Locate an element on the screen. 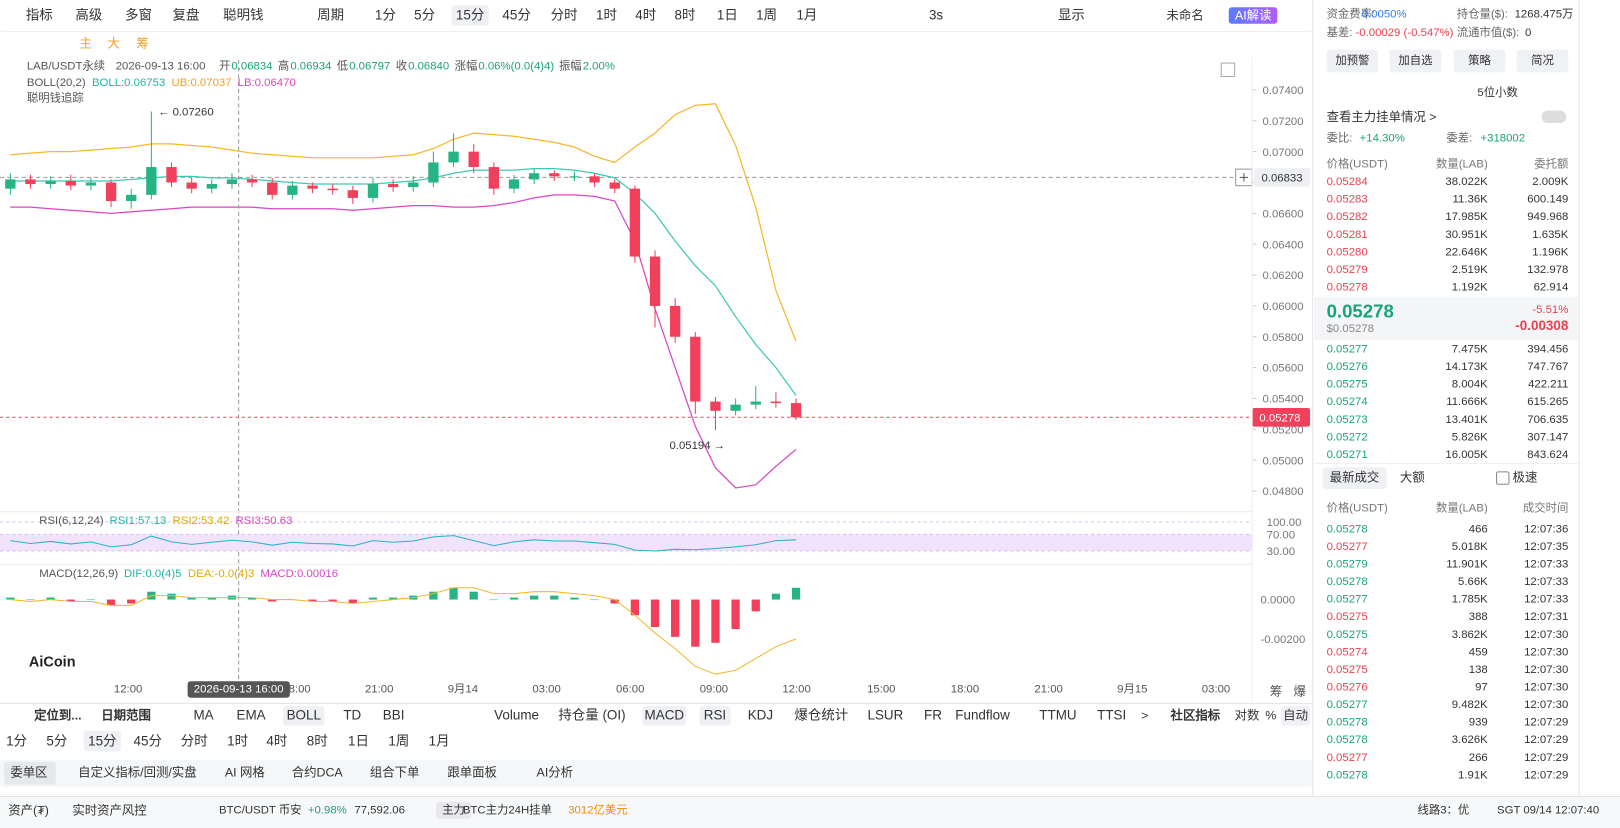 This screenshot has height=828, width=1620. ticker-pair: BTC/USDT 币安 is located at coordinates (260, 810).